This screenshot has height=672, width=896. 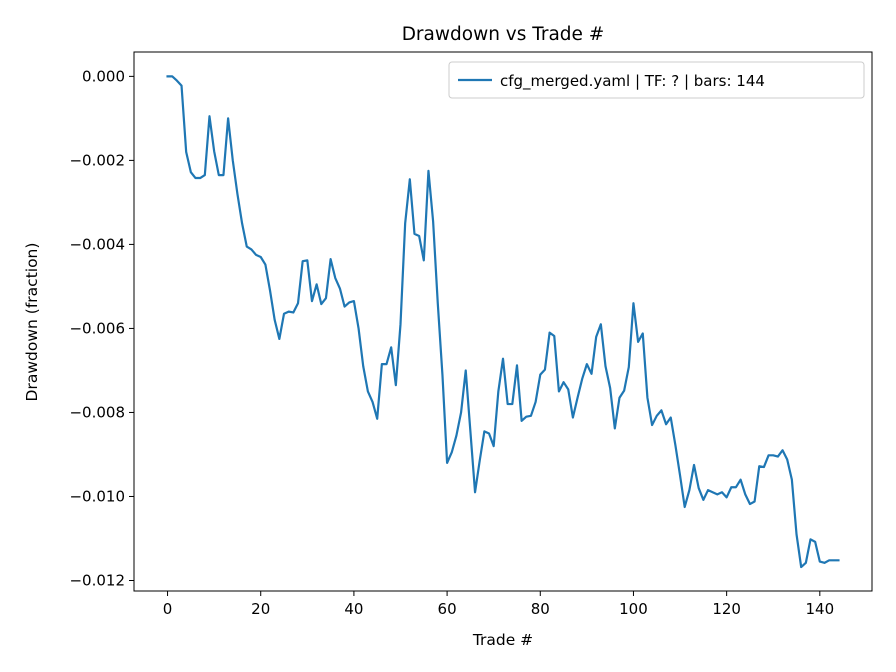 I want to click on y-tick-label: −0.004, so click(x=97, y=244).